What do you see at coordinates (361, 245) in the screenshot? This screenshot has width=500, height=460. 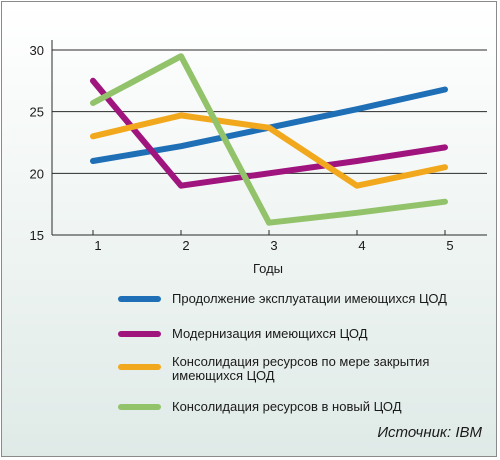 I see `x-tick-label-4: 4` at bounding box center [361, 245].